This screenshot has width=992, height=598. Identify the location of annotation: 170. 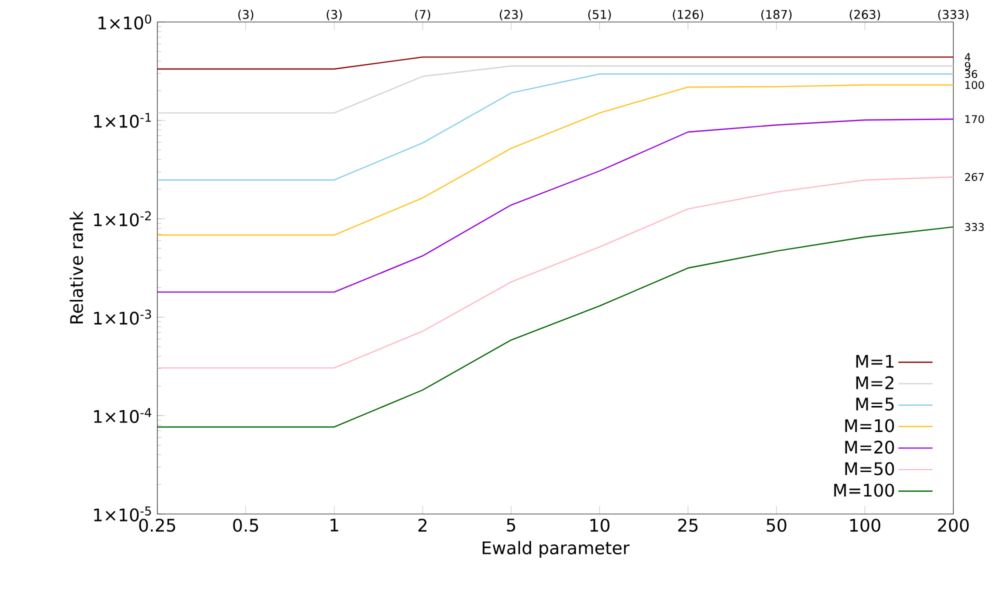
(974, 119).